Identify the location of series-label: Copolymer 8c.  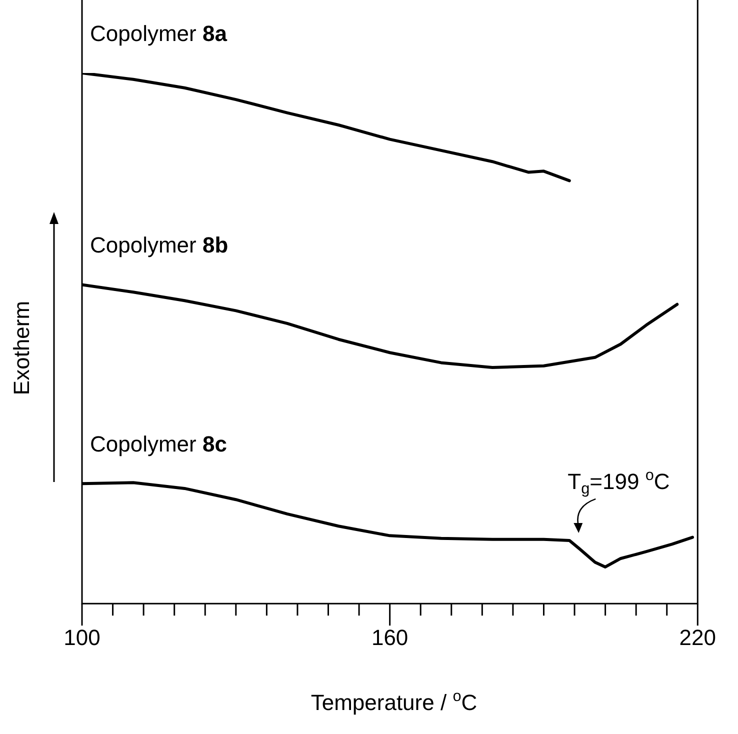
(158, 444).